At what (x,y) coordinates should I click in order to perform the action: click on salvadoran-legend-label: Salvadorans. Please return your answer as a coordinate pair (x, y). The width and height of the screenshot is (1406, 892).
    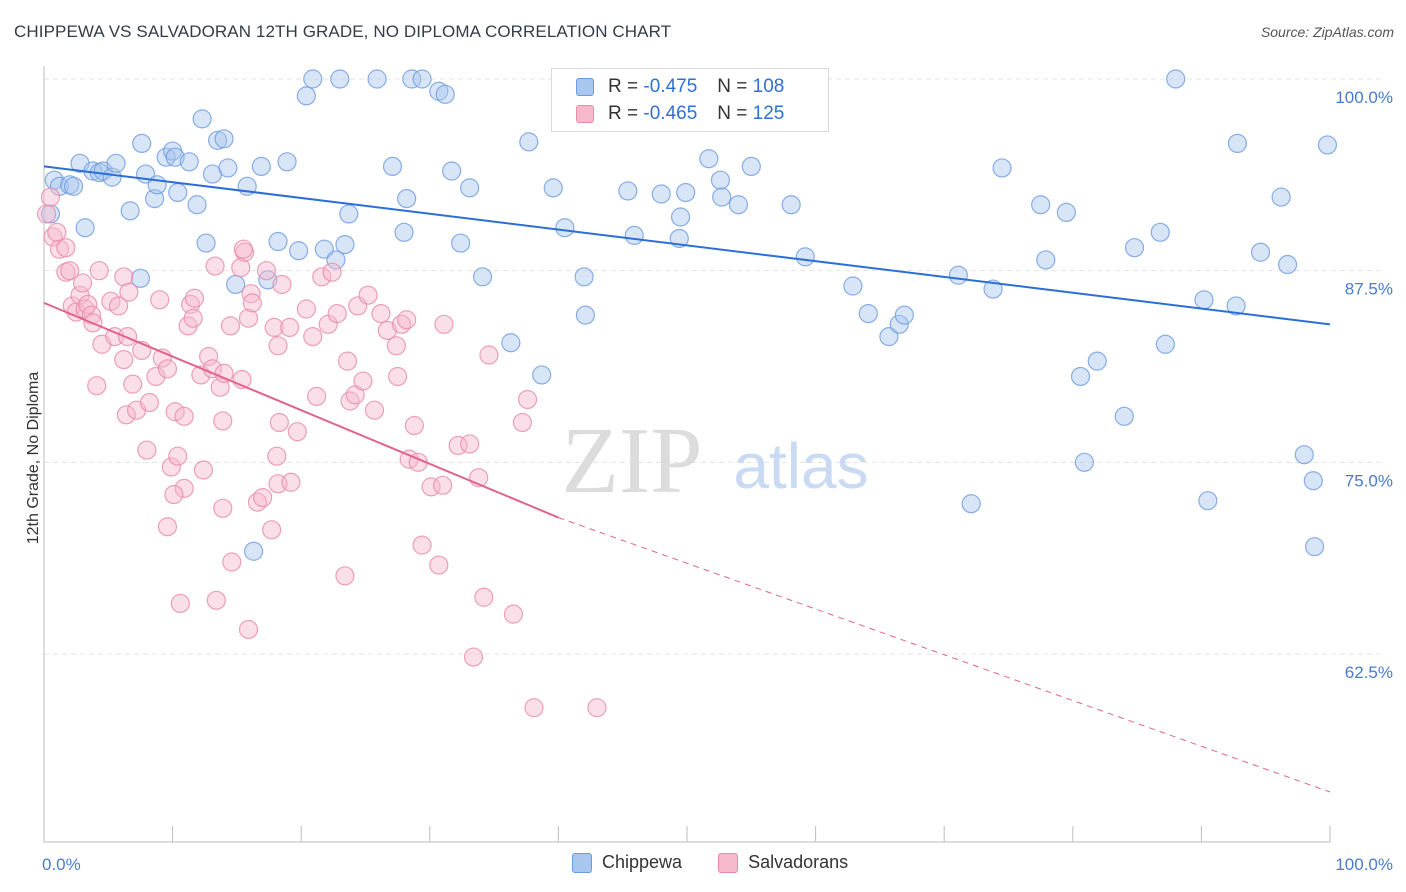
    Looking at the image, I should click on (798, 862).